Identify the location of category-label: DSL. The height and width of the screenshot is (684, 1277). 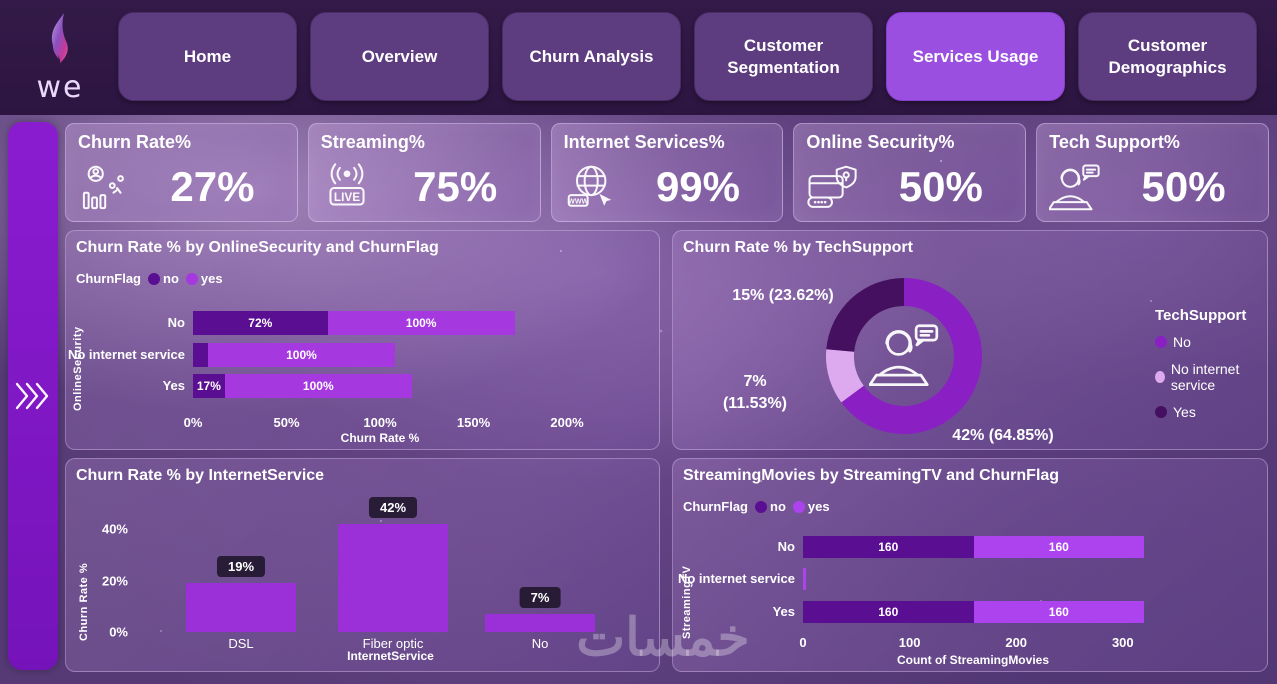
(241, 643).